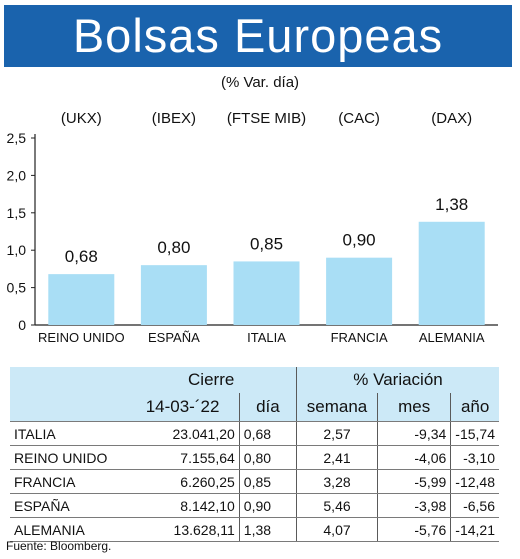 This screenshot has width=520, height=559. I want to click on cell-cierre: 7.155,64, so click(183, 457).